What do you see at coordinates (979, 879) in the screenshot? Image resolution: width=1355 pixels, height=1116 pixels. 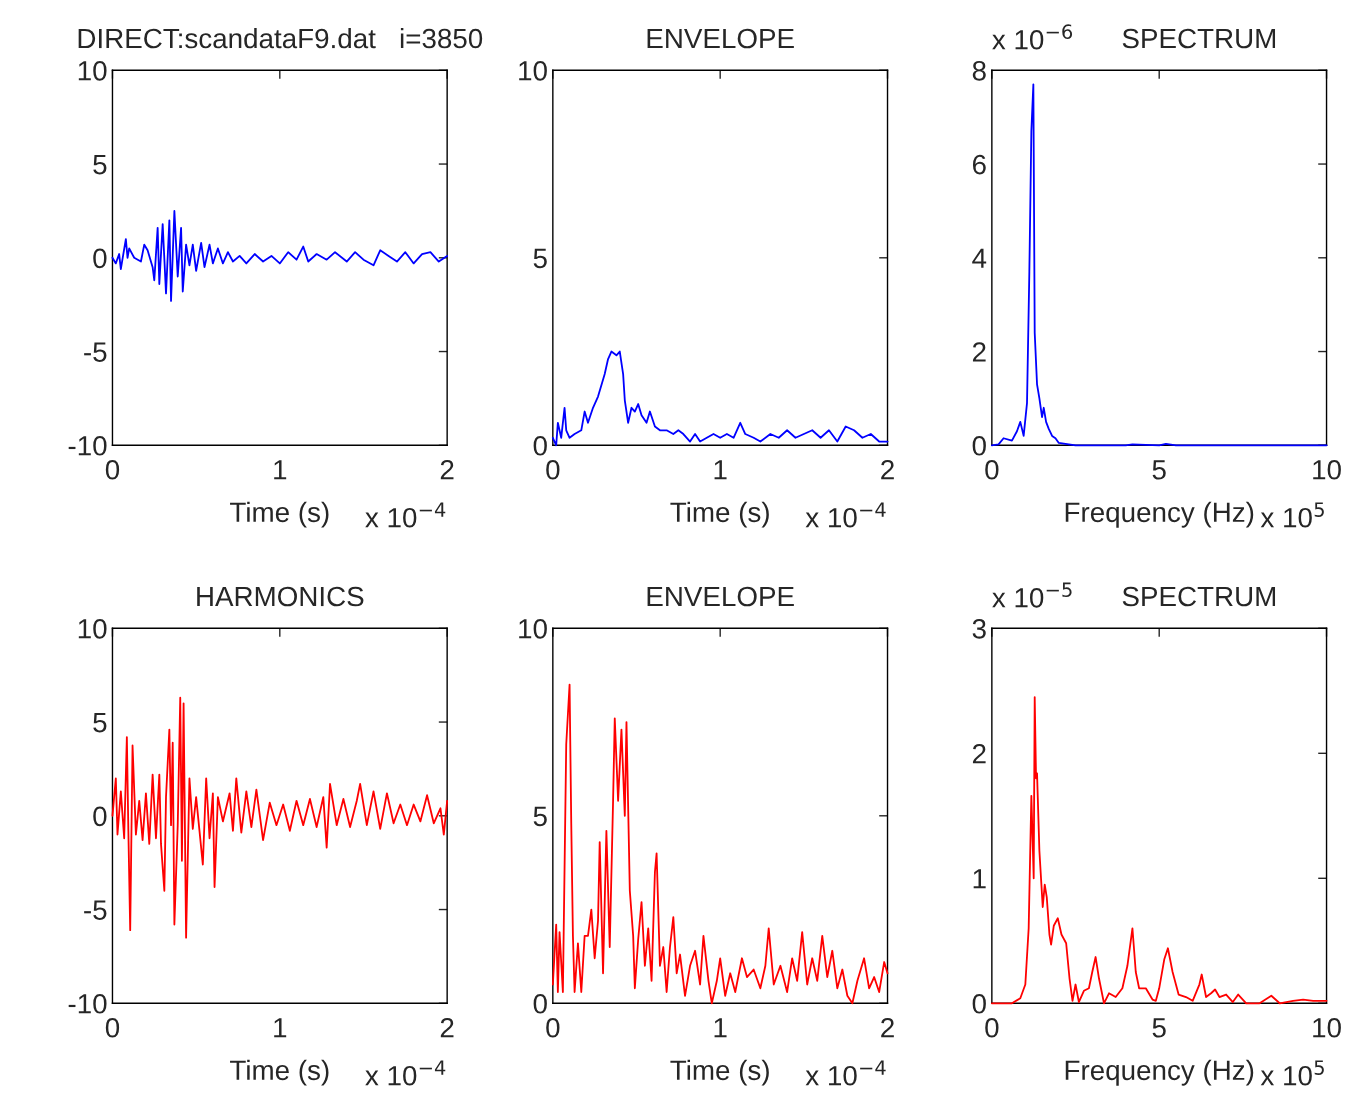 I see `y-tick-label: 1` at bounding box center [979, 879].